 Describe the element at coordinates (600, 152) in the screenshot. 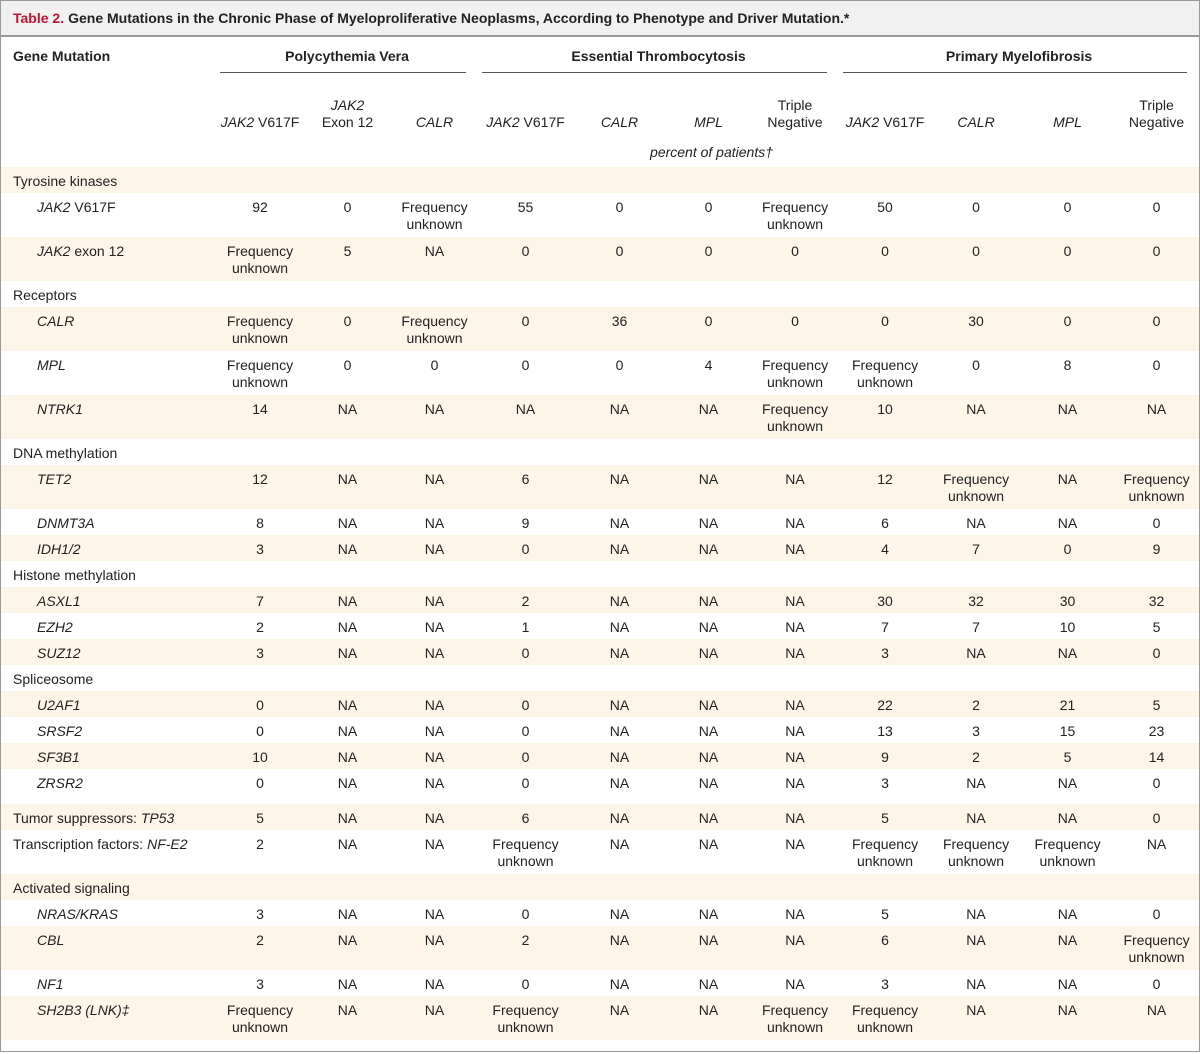

I see `units-row: percent of patients†` at that location.